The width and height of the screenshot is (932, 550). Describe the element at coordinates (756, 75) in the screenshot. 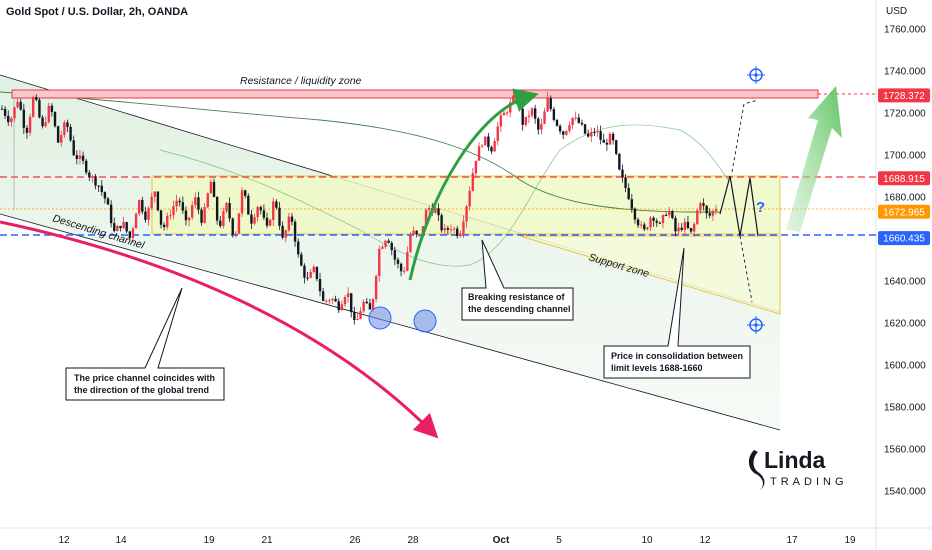

I see `target-icon-upper` at that location.